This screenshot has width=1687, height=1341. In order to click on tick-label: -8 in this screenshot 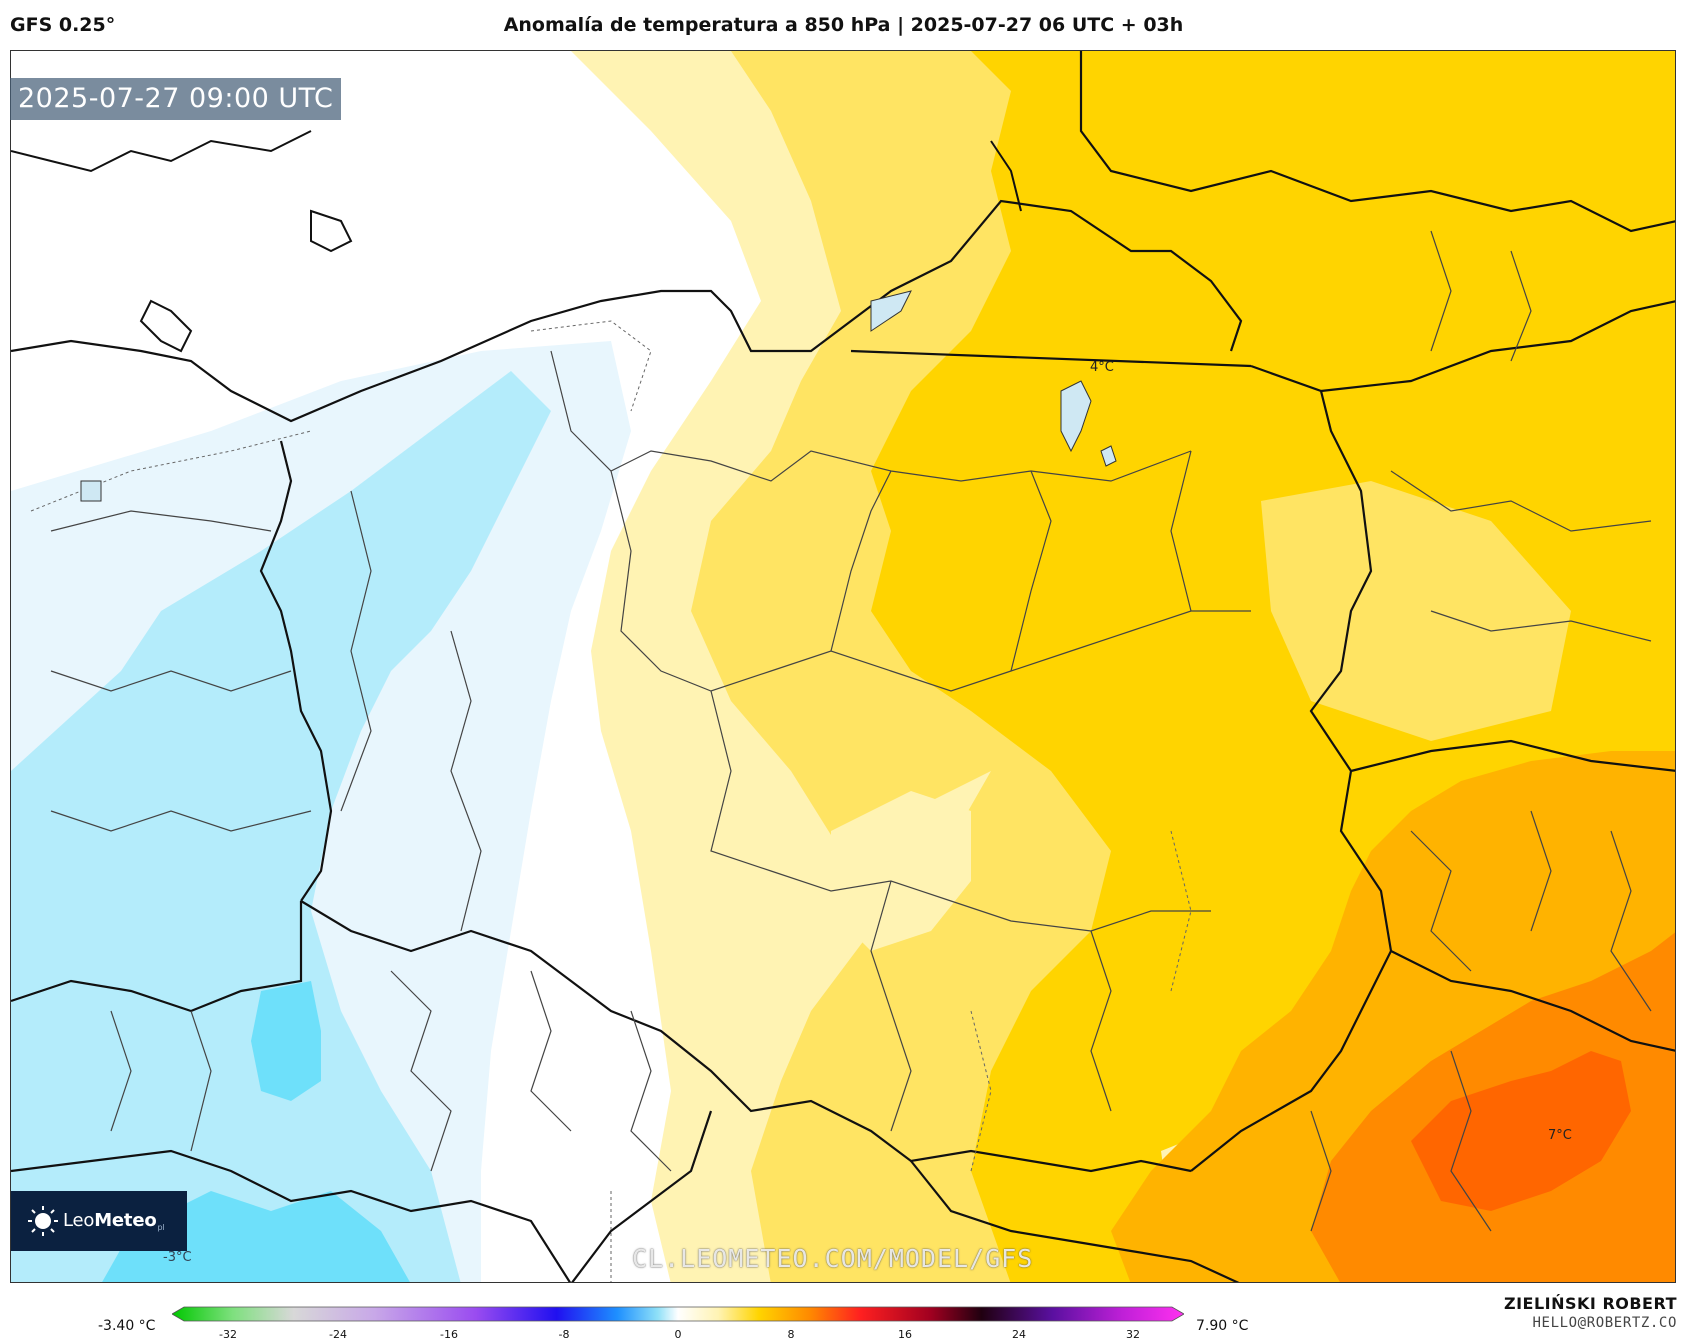, I will do `click(564, 1334)`.